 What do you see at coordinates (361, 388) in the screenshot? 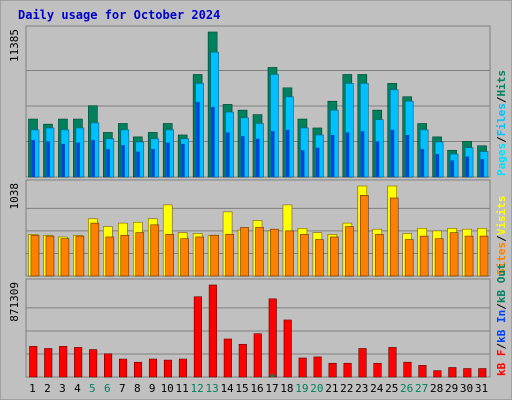
I see `x-tick-label: 23` at bounding box center [361, 388].